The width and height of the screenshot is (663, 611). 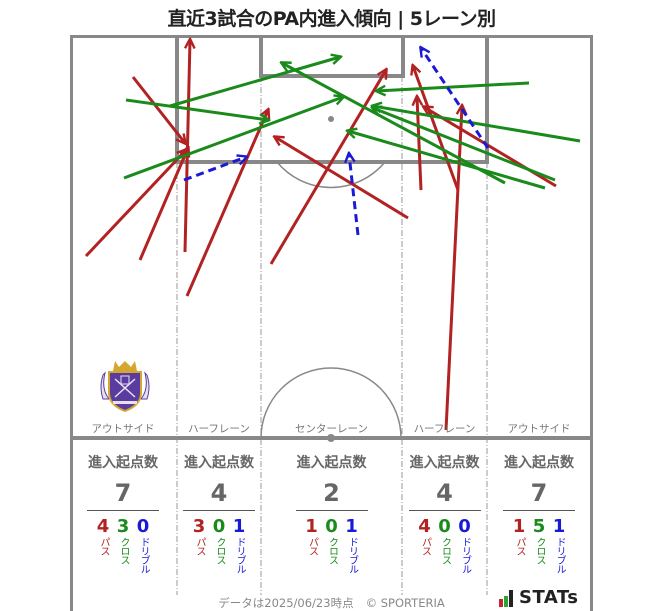 What do you see at coordinates (539, 429) in the screenshot?
I see `lane-label-outside-right: アウトサイド` at bounding box center [539, 429].